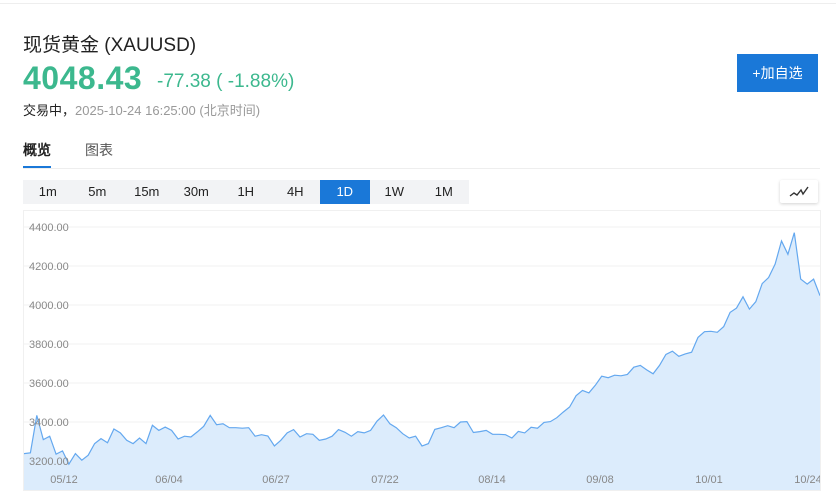 The height and width of the screenshot is (496, 836). I want to click on x-tick-label: 06/27, so click(276, 480).